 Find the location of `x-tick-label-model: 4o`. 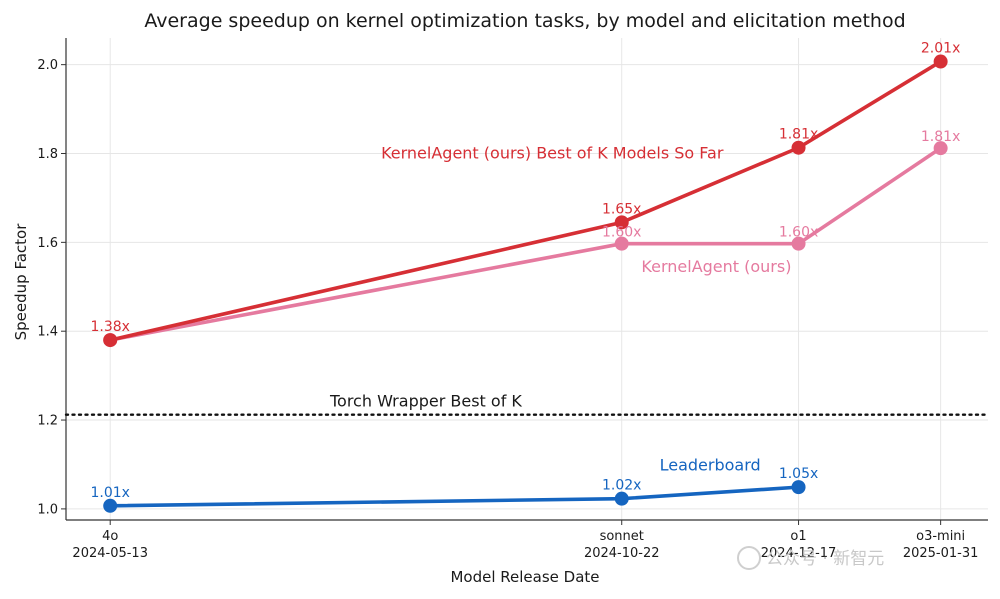

x-tick-label-model: 4o is located at coordinates (110, 536).